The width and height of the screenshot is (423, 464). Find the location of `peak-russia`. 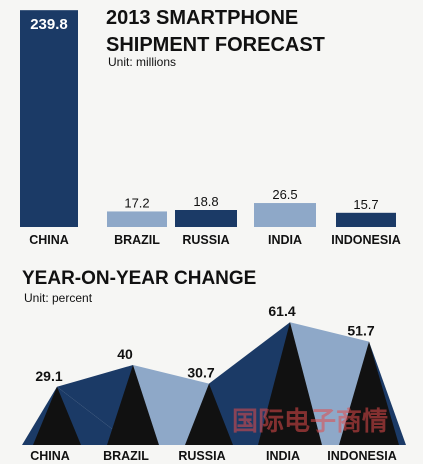

peak-russia is located at coordinates (209, 414).